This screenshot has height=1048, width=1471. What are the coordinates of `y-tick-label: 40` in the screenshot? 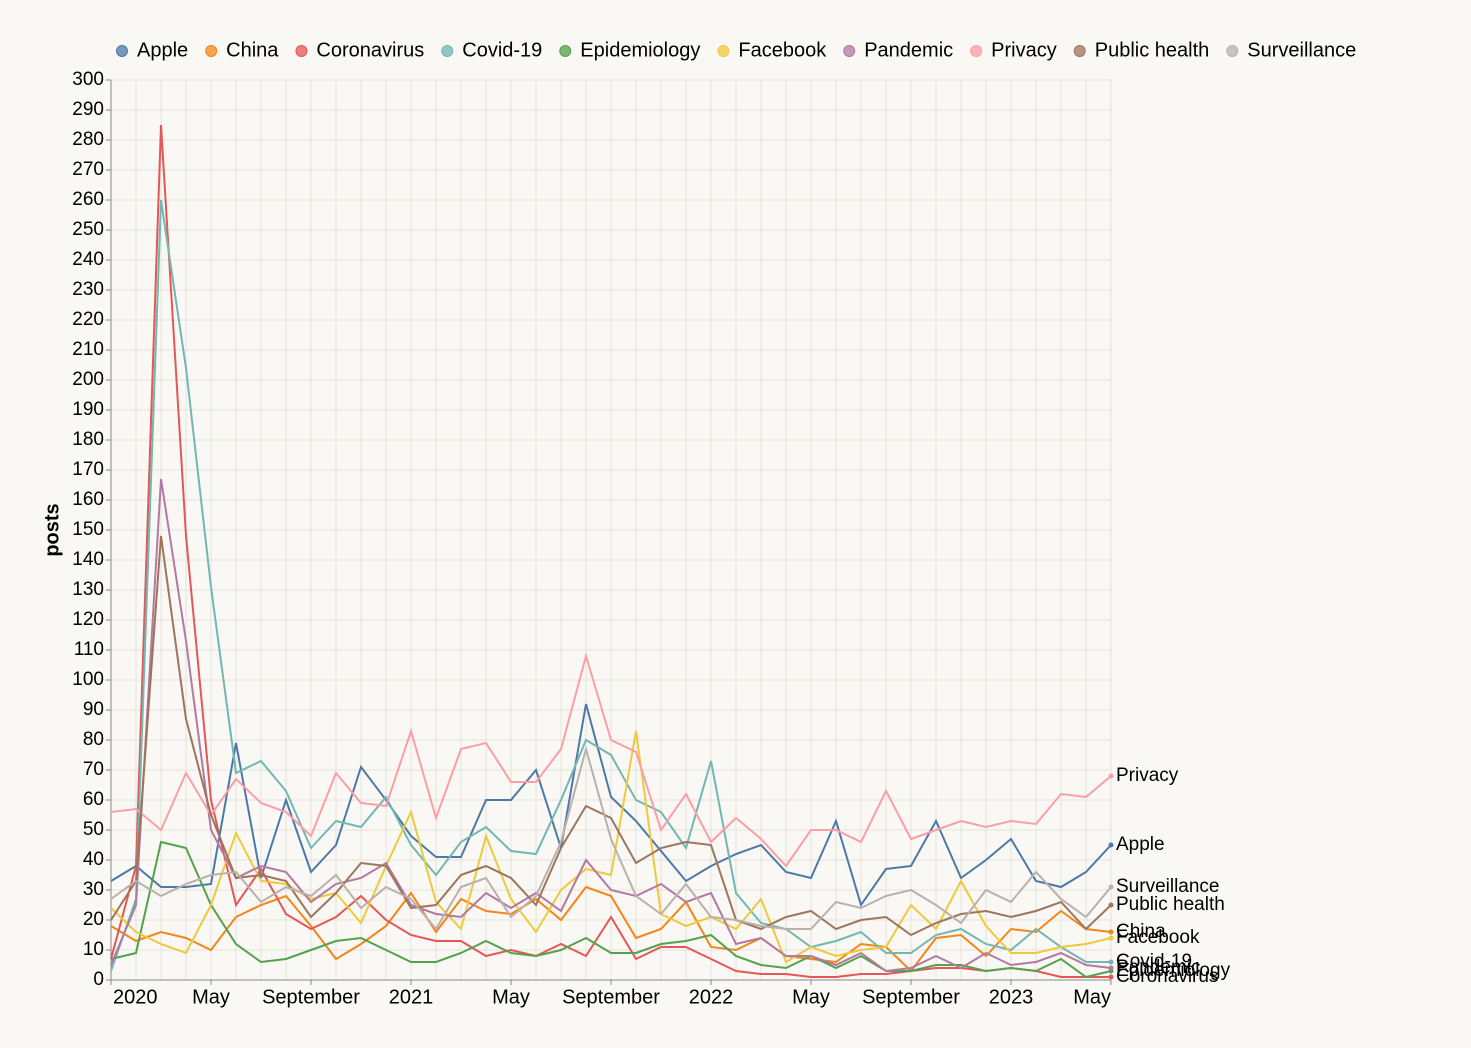 It's located at (93, 859).